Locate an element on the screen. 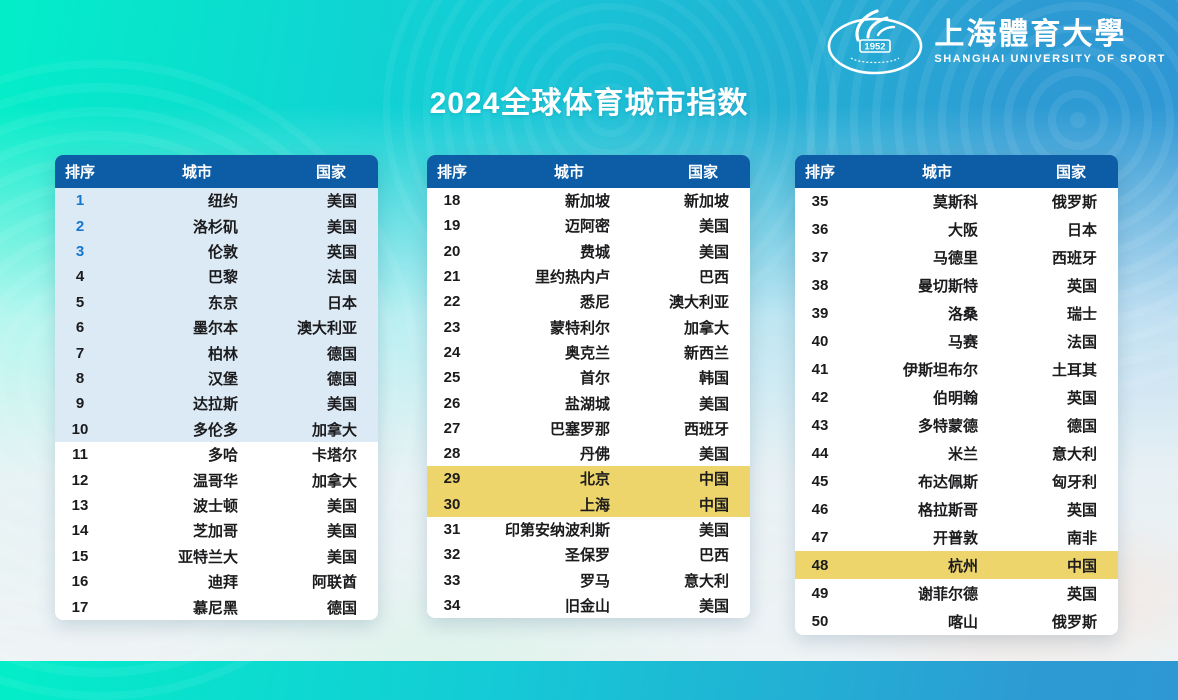 The height and width of the screenshot is (700, 1178). country-cell: 日本 is located at coordinates (1081, 231).